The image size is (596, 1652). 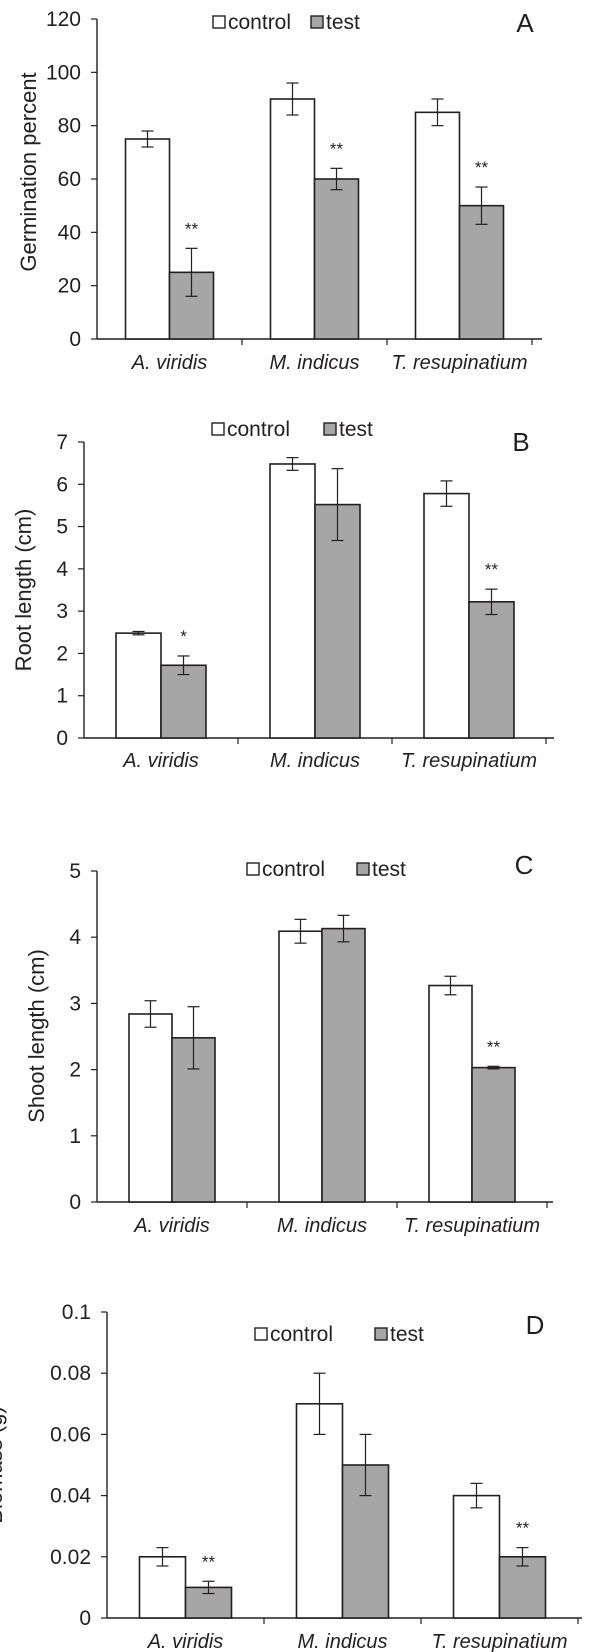 What do you see at coordinates (63, 19) in the screenshot?
I see `y-tick-label: 120` at bounding box center [63, 19].